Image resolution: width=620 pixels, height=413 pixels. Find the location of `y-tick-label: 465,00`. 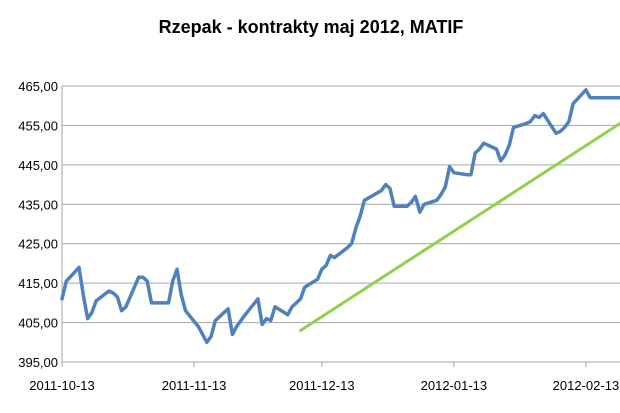

y-tick-label: 465,00 is located at coordinates (38, 86).